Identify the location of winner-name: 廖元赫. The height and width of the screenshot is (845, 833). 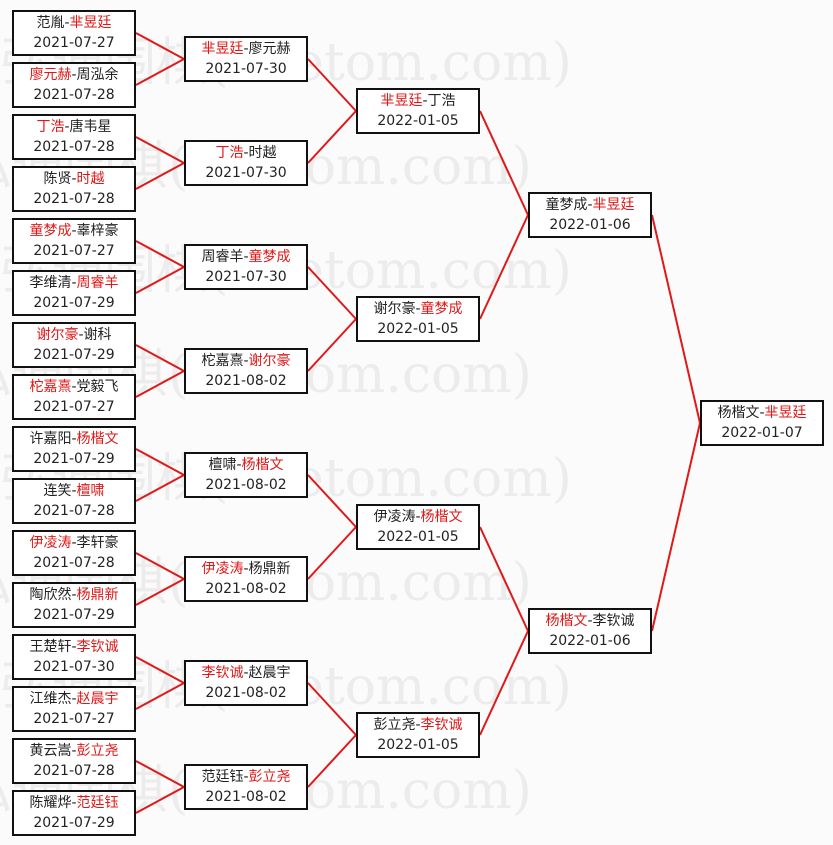
(50, 75).